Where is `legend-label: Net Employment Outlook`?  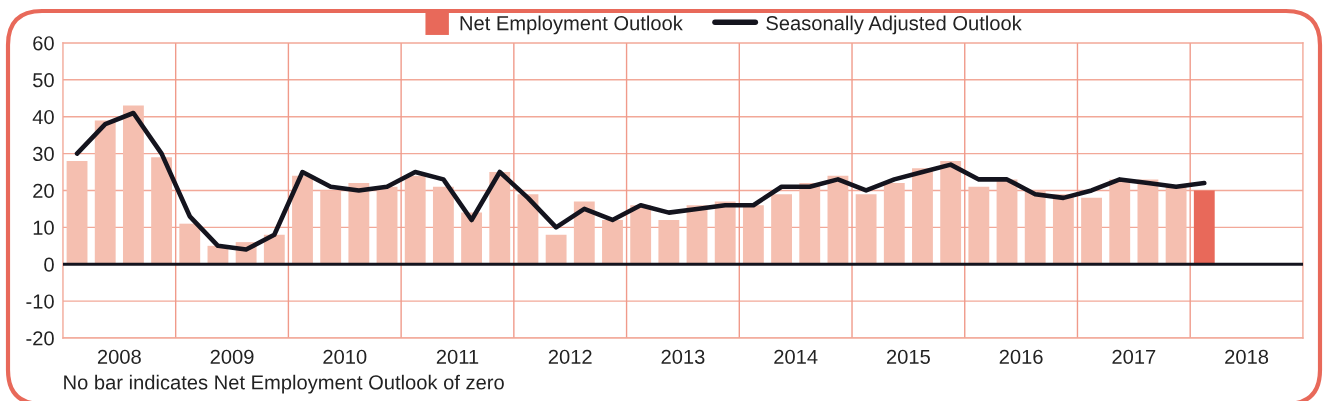 legend-label: Net Employment Outlook is located at coordinates (571, 25).